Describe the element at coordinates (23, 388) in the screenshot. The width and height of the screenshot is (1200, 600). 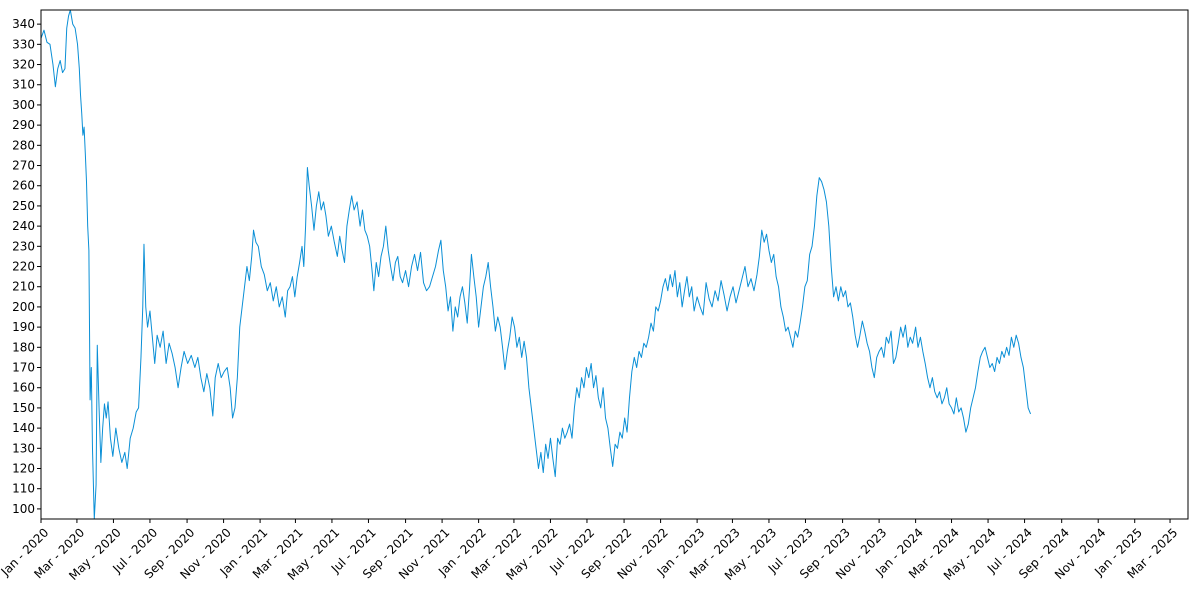
I see `y-tick-label: 160` at that location.